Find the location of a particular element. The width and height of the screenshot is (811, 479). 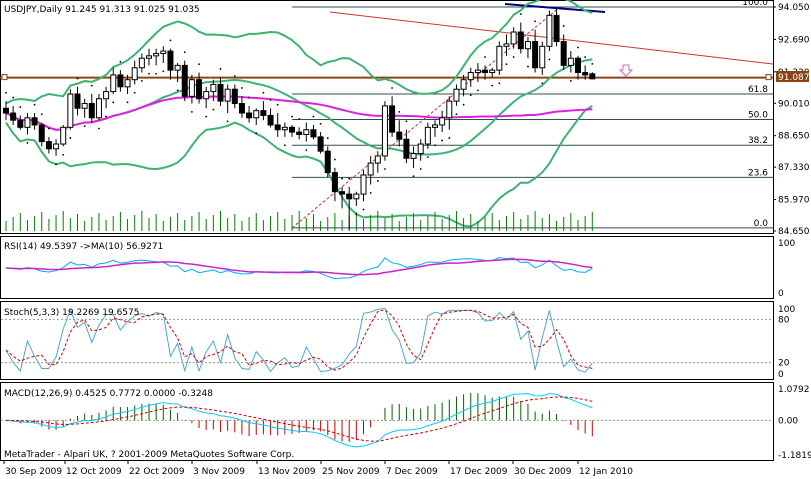

macd-plot is located at coordinates (387, 420).